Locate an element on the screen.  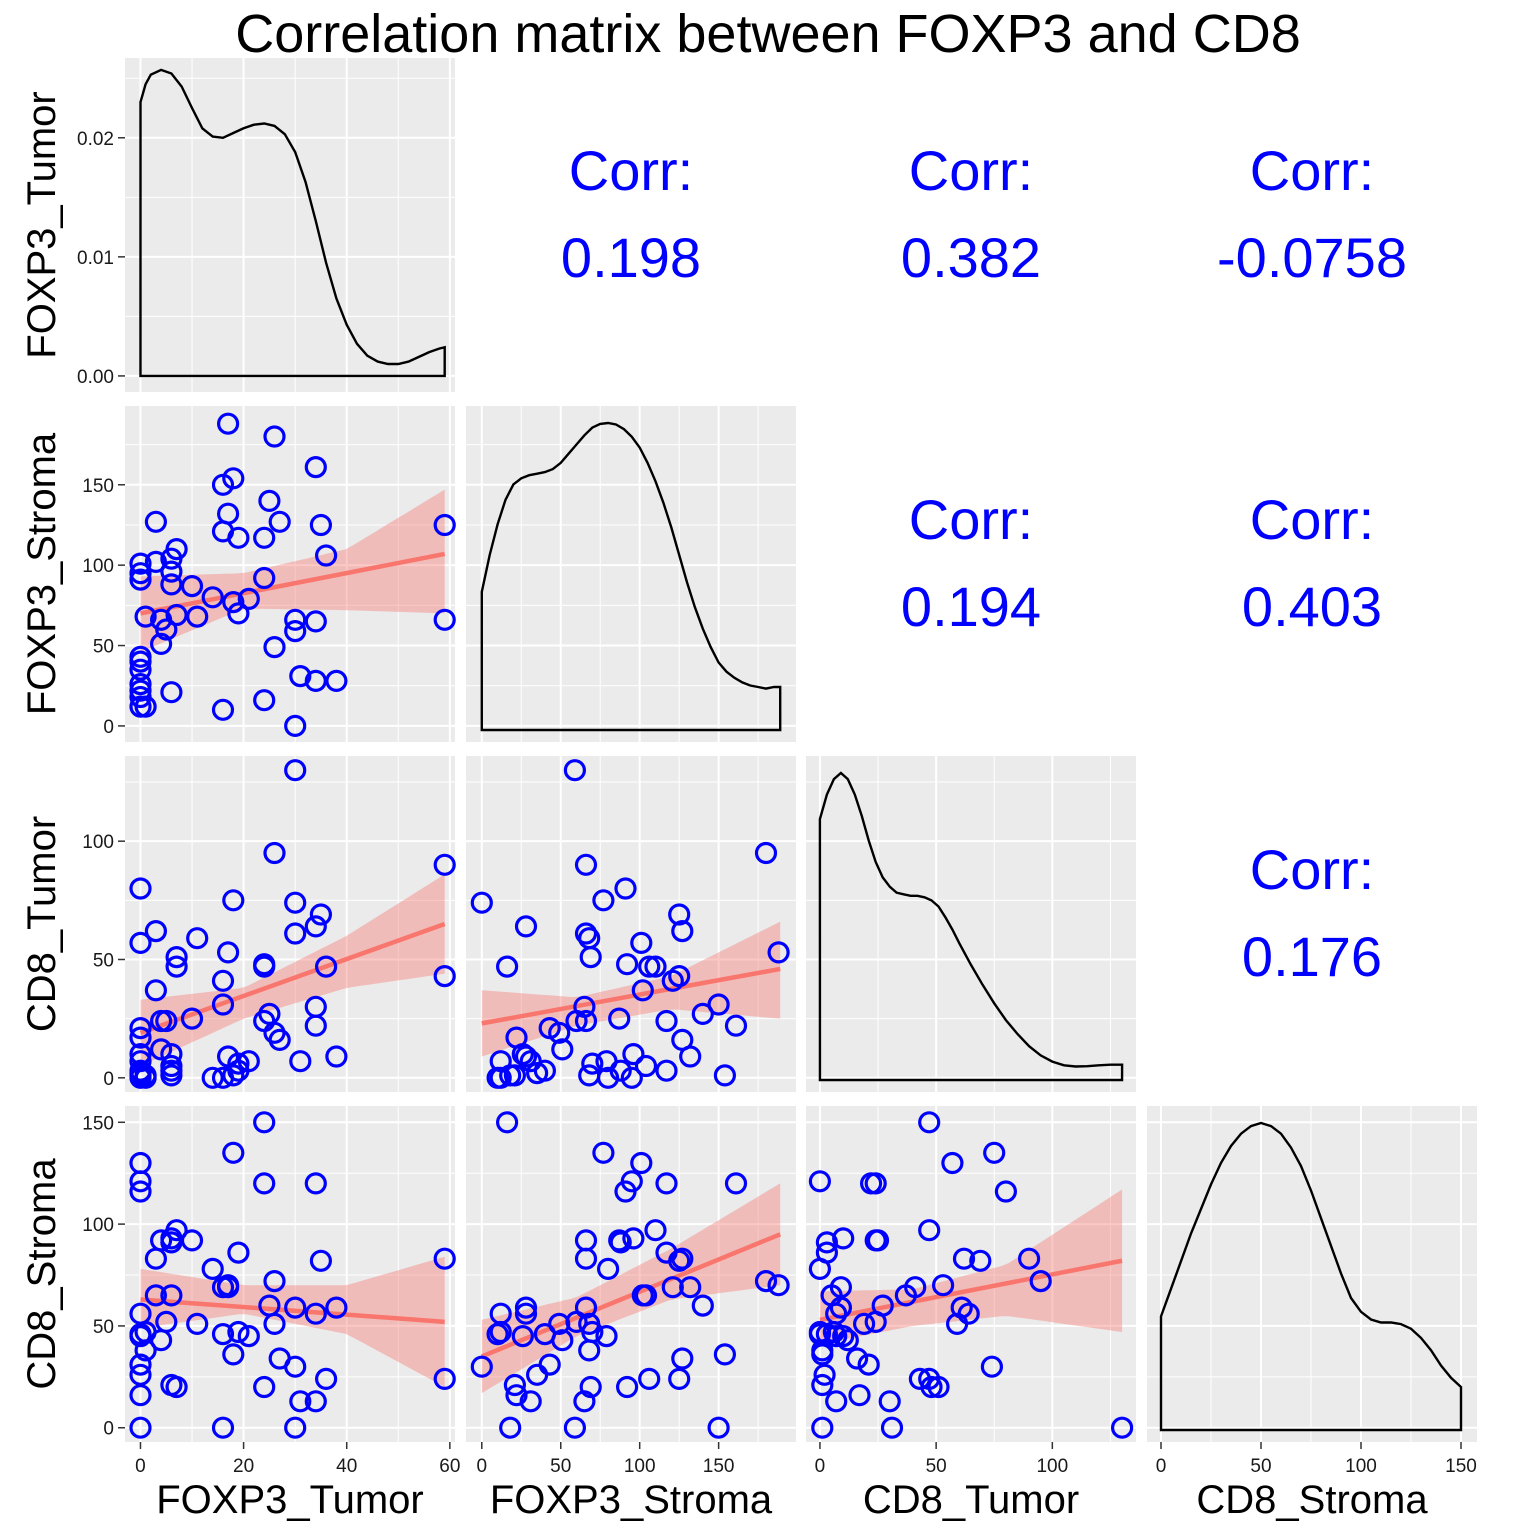
chart-title: Correlation matrix between FOXP3 and CD8 is located at coordinates (767, 34).